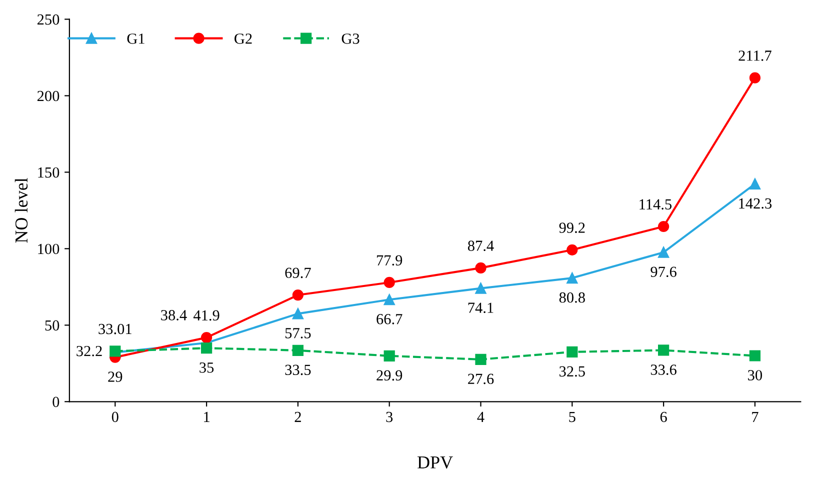 Image resolution: width=817 pixels, height=481 pixels. Describe the element at coordinates (389, 319) in the screenshot. I see `data-label: 66.7` at that location.